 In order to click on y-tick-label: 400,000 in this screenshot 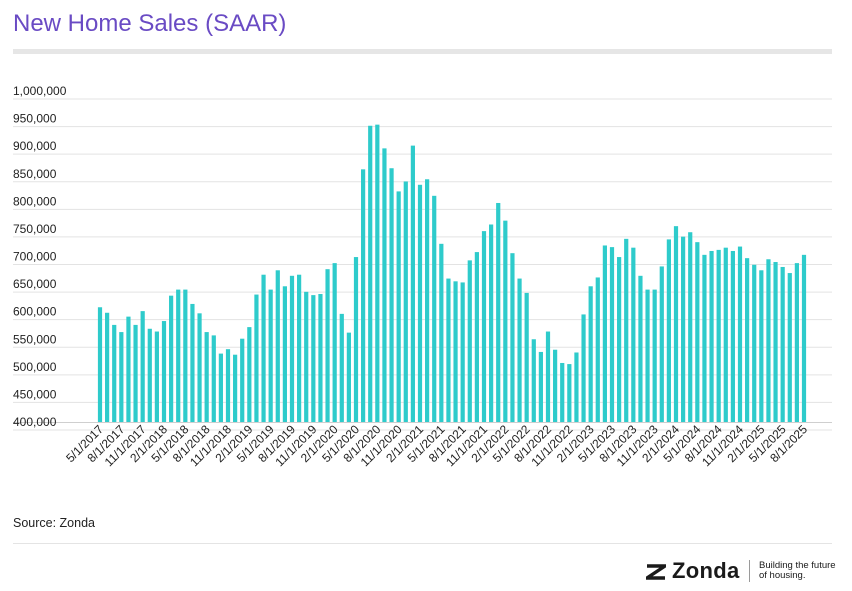, I will do `click(35, 422)`.